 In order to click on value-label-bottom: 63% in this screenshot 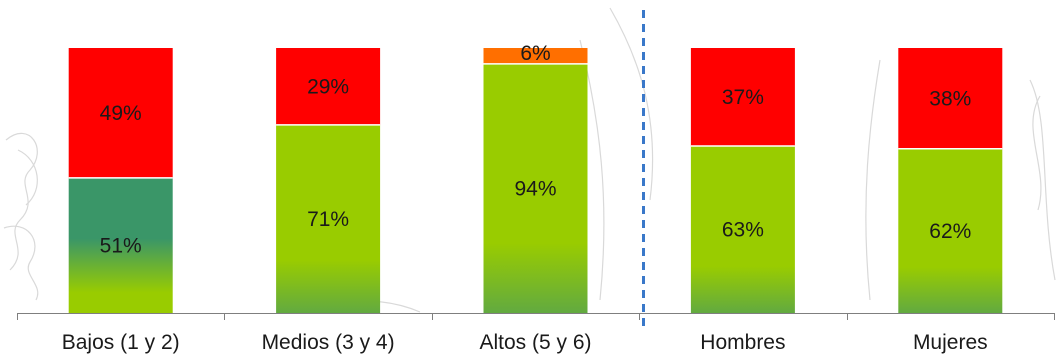, I will do `click(743, 230)`.